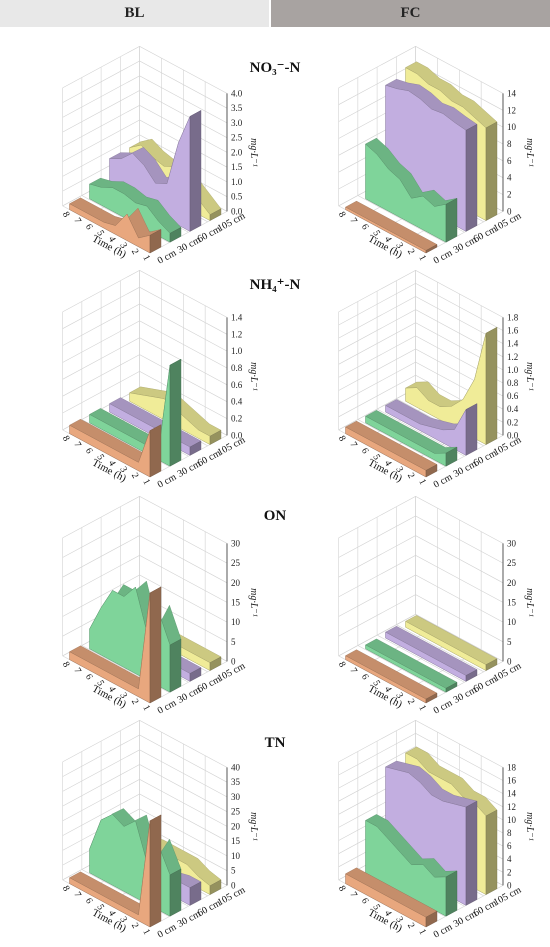 The width and height of the screenshot is (550, 947). I want to click on z-tick-label: 2.0, so click(237, 152).